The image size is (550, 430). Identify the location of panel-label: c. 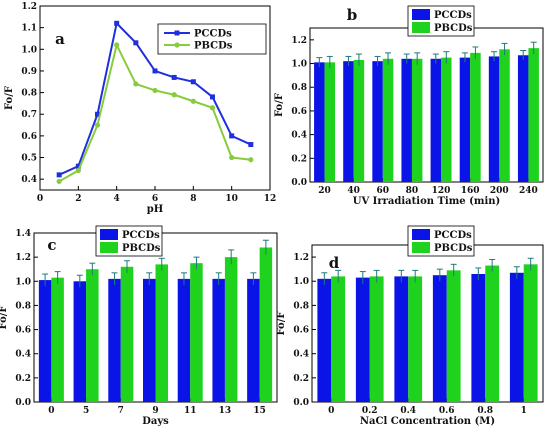
(51, 245).